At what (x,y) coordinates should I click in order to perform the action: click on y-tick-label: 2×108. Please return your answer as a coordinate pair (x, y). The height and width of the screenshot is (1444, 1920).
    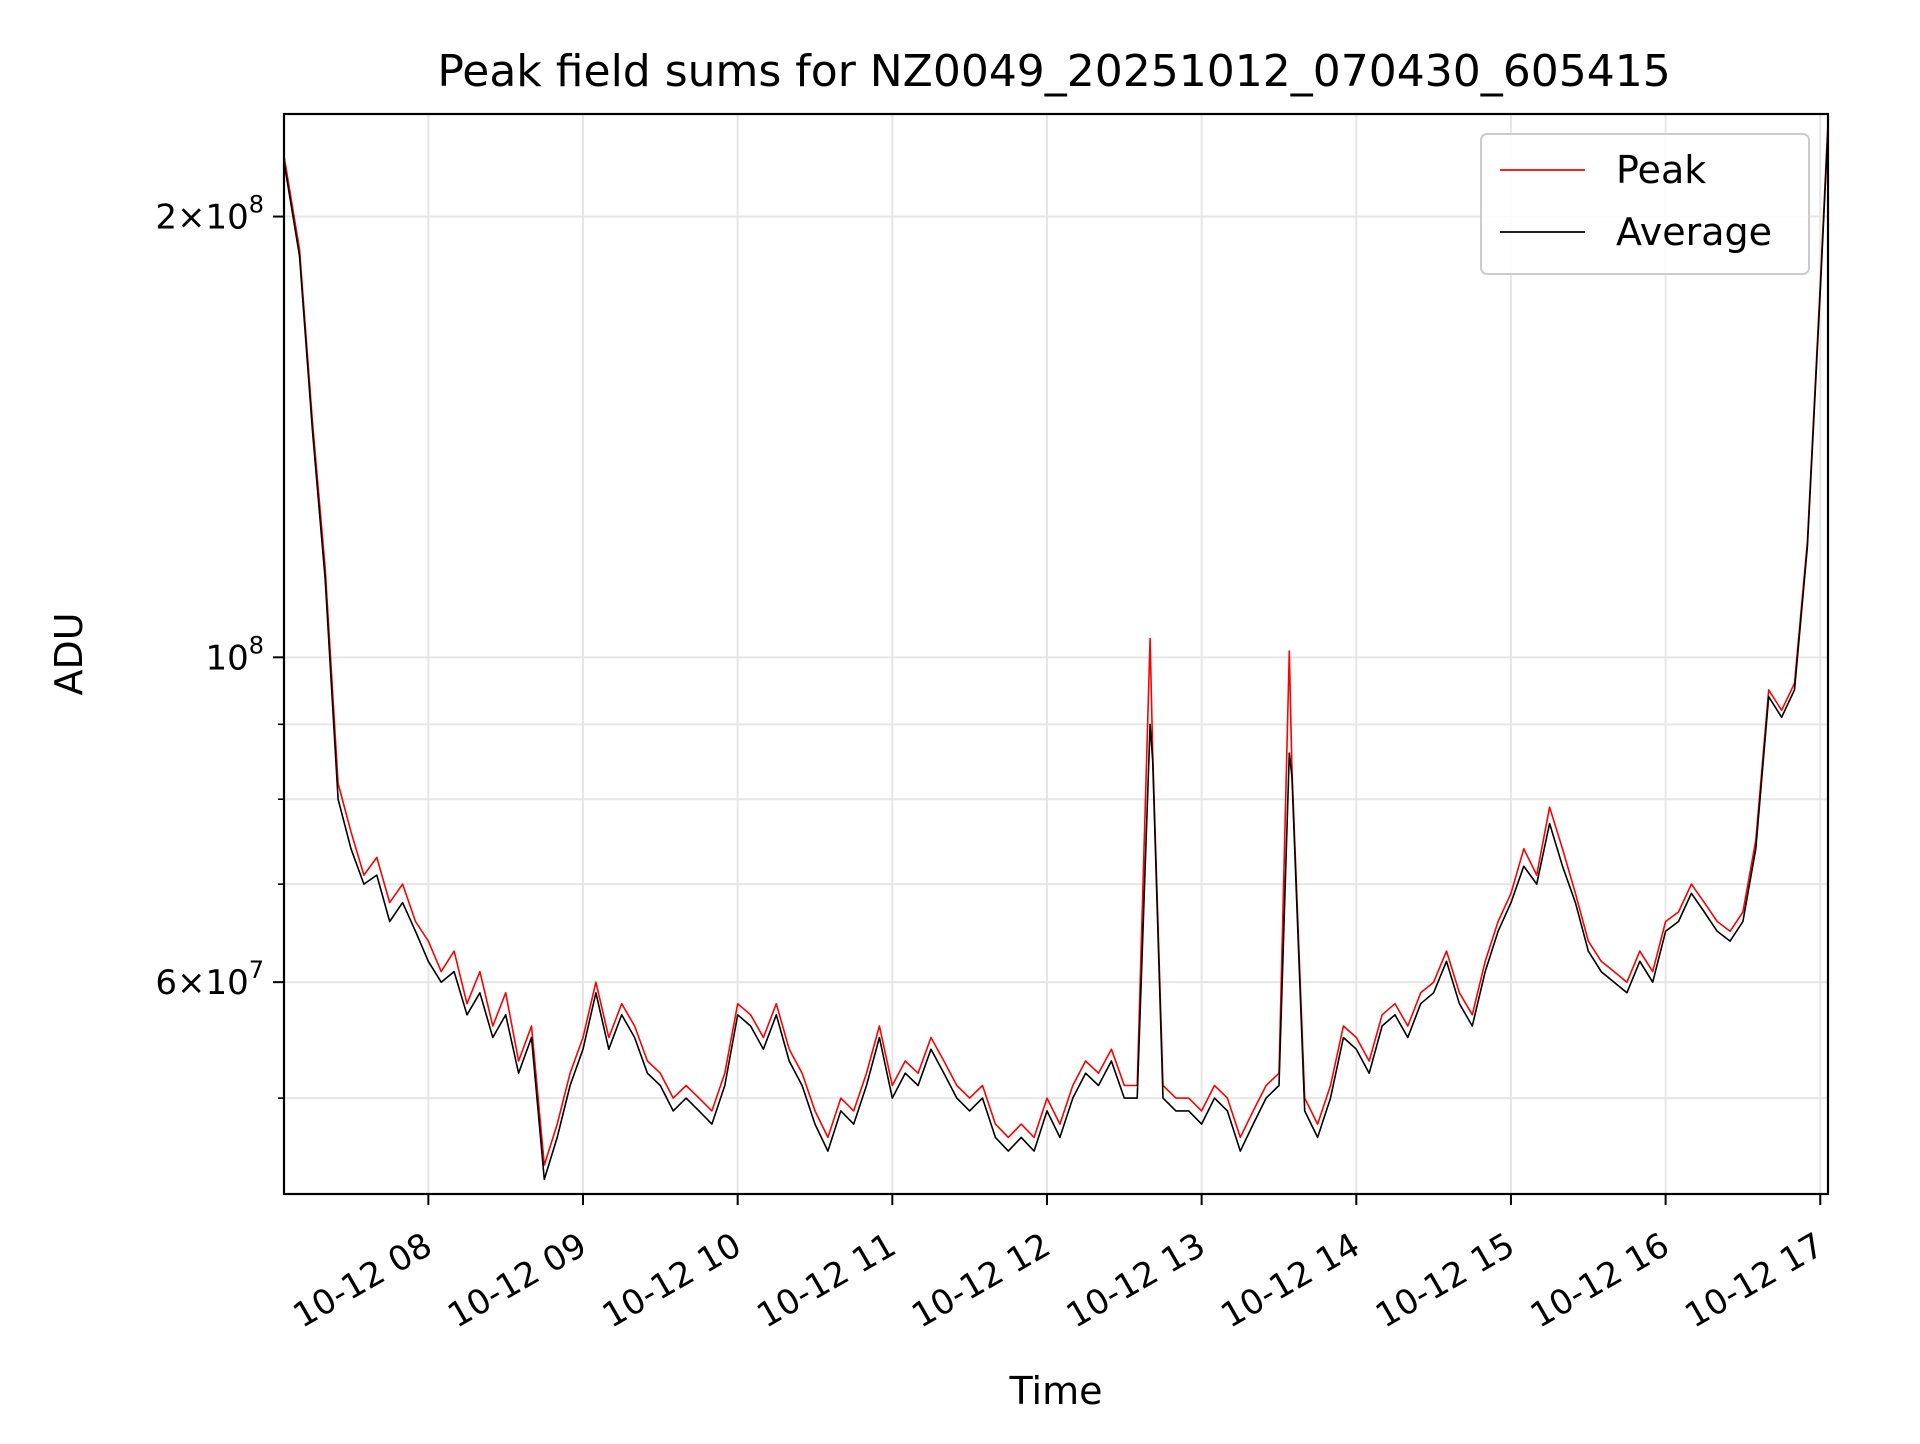
    Looking at the image, I should click on (209, 214).